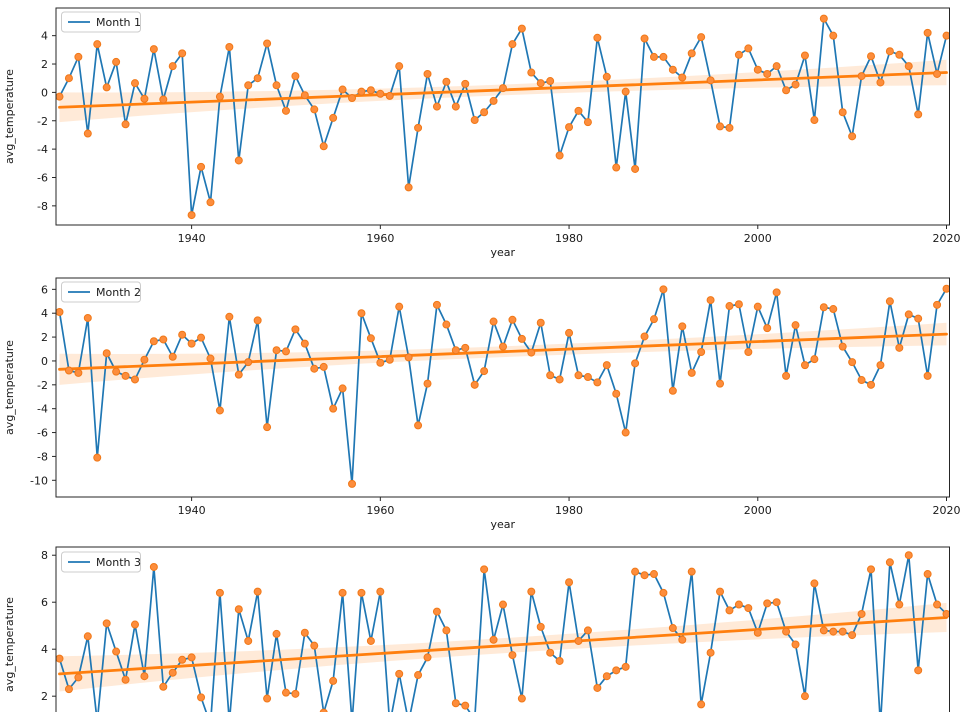  Describe the element at coordinates (947, 238) in the screenshot. I see `x-tick-label: 2020` at that location.